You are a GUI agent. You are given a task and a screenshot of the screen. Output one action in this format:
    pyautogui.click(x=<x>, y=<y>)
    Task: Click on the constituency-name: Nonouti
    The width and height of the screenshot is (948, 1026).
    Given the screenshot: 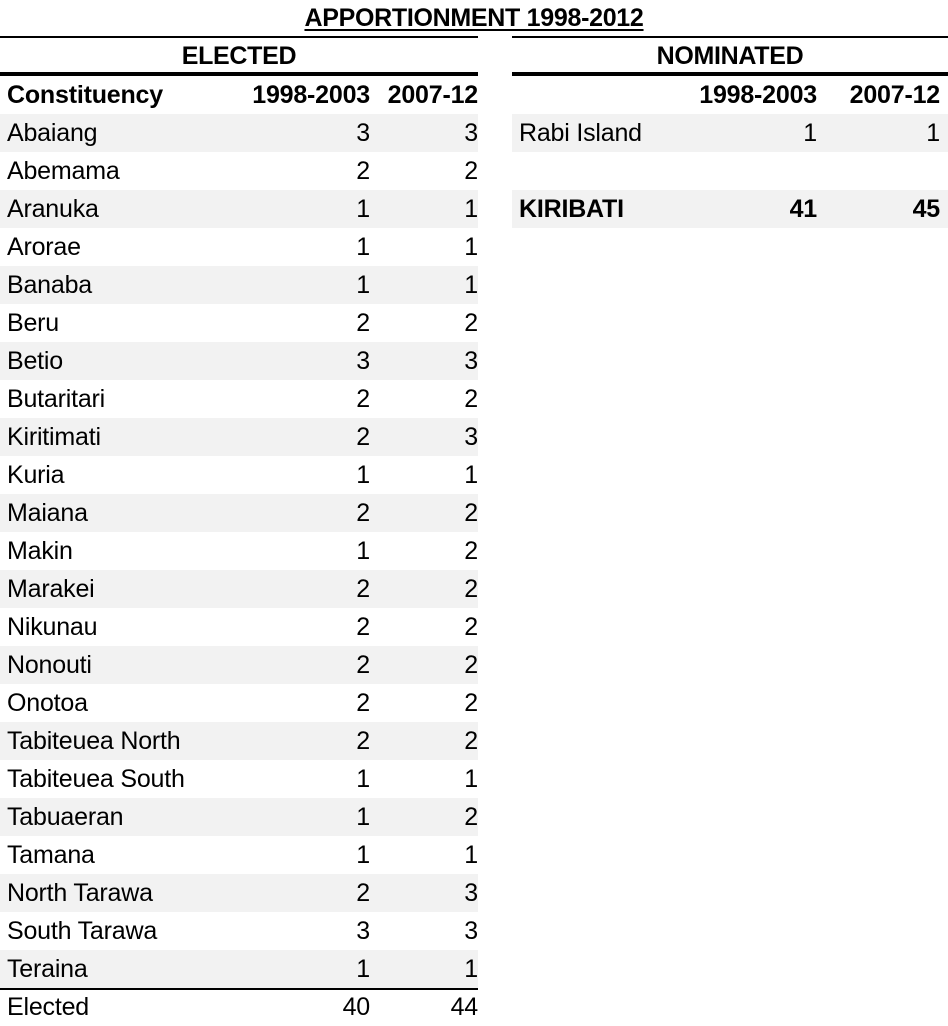 What is the action you would take?
    pyautogui.click(x=49, y=665)
    